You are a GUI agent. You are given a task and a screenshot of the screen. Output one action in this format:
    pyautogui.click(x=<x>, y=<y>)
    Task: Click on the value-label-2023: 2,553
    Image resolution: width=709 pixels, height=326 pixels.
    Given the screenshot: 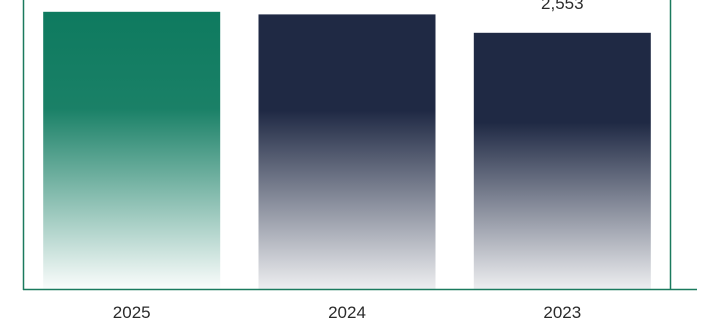 What is the action you would take?
    pyautogui.click(x=562, y=6)
    